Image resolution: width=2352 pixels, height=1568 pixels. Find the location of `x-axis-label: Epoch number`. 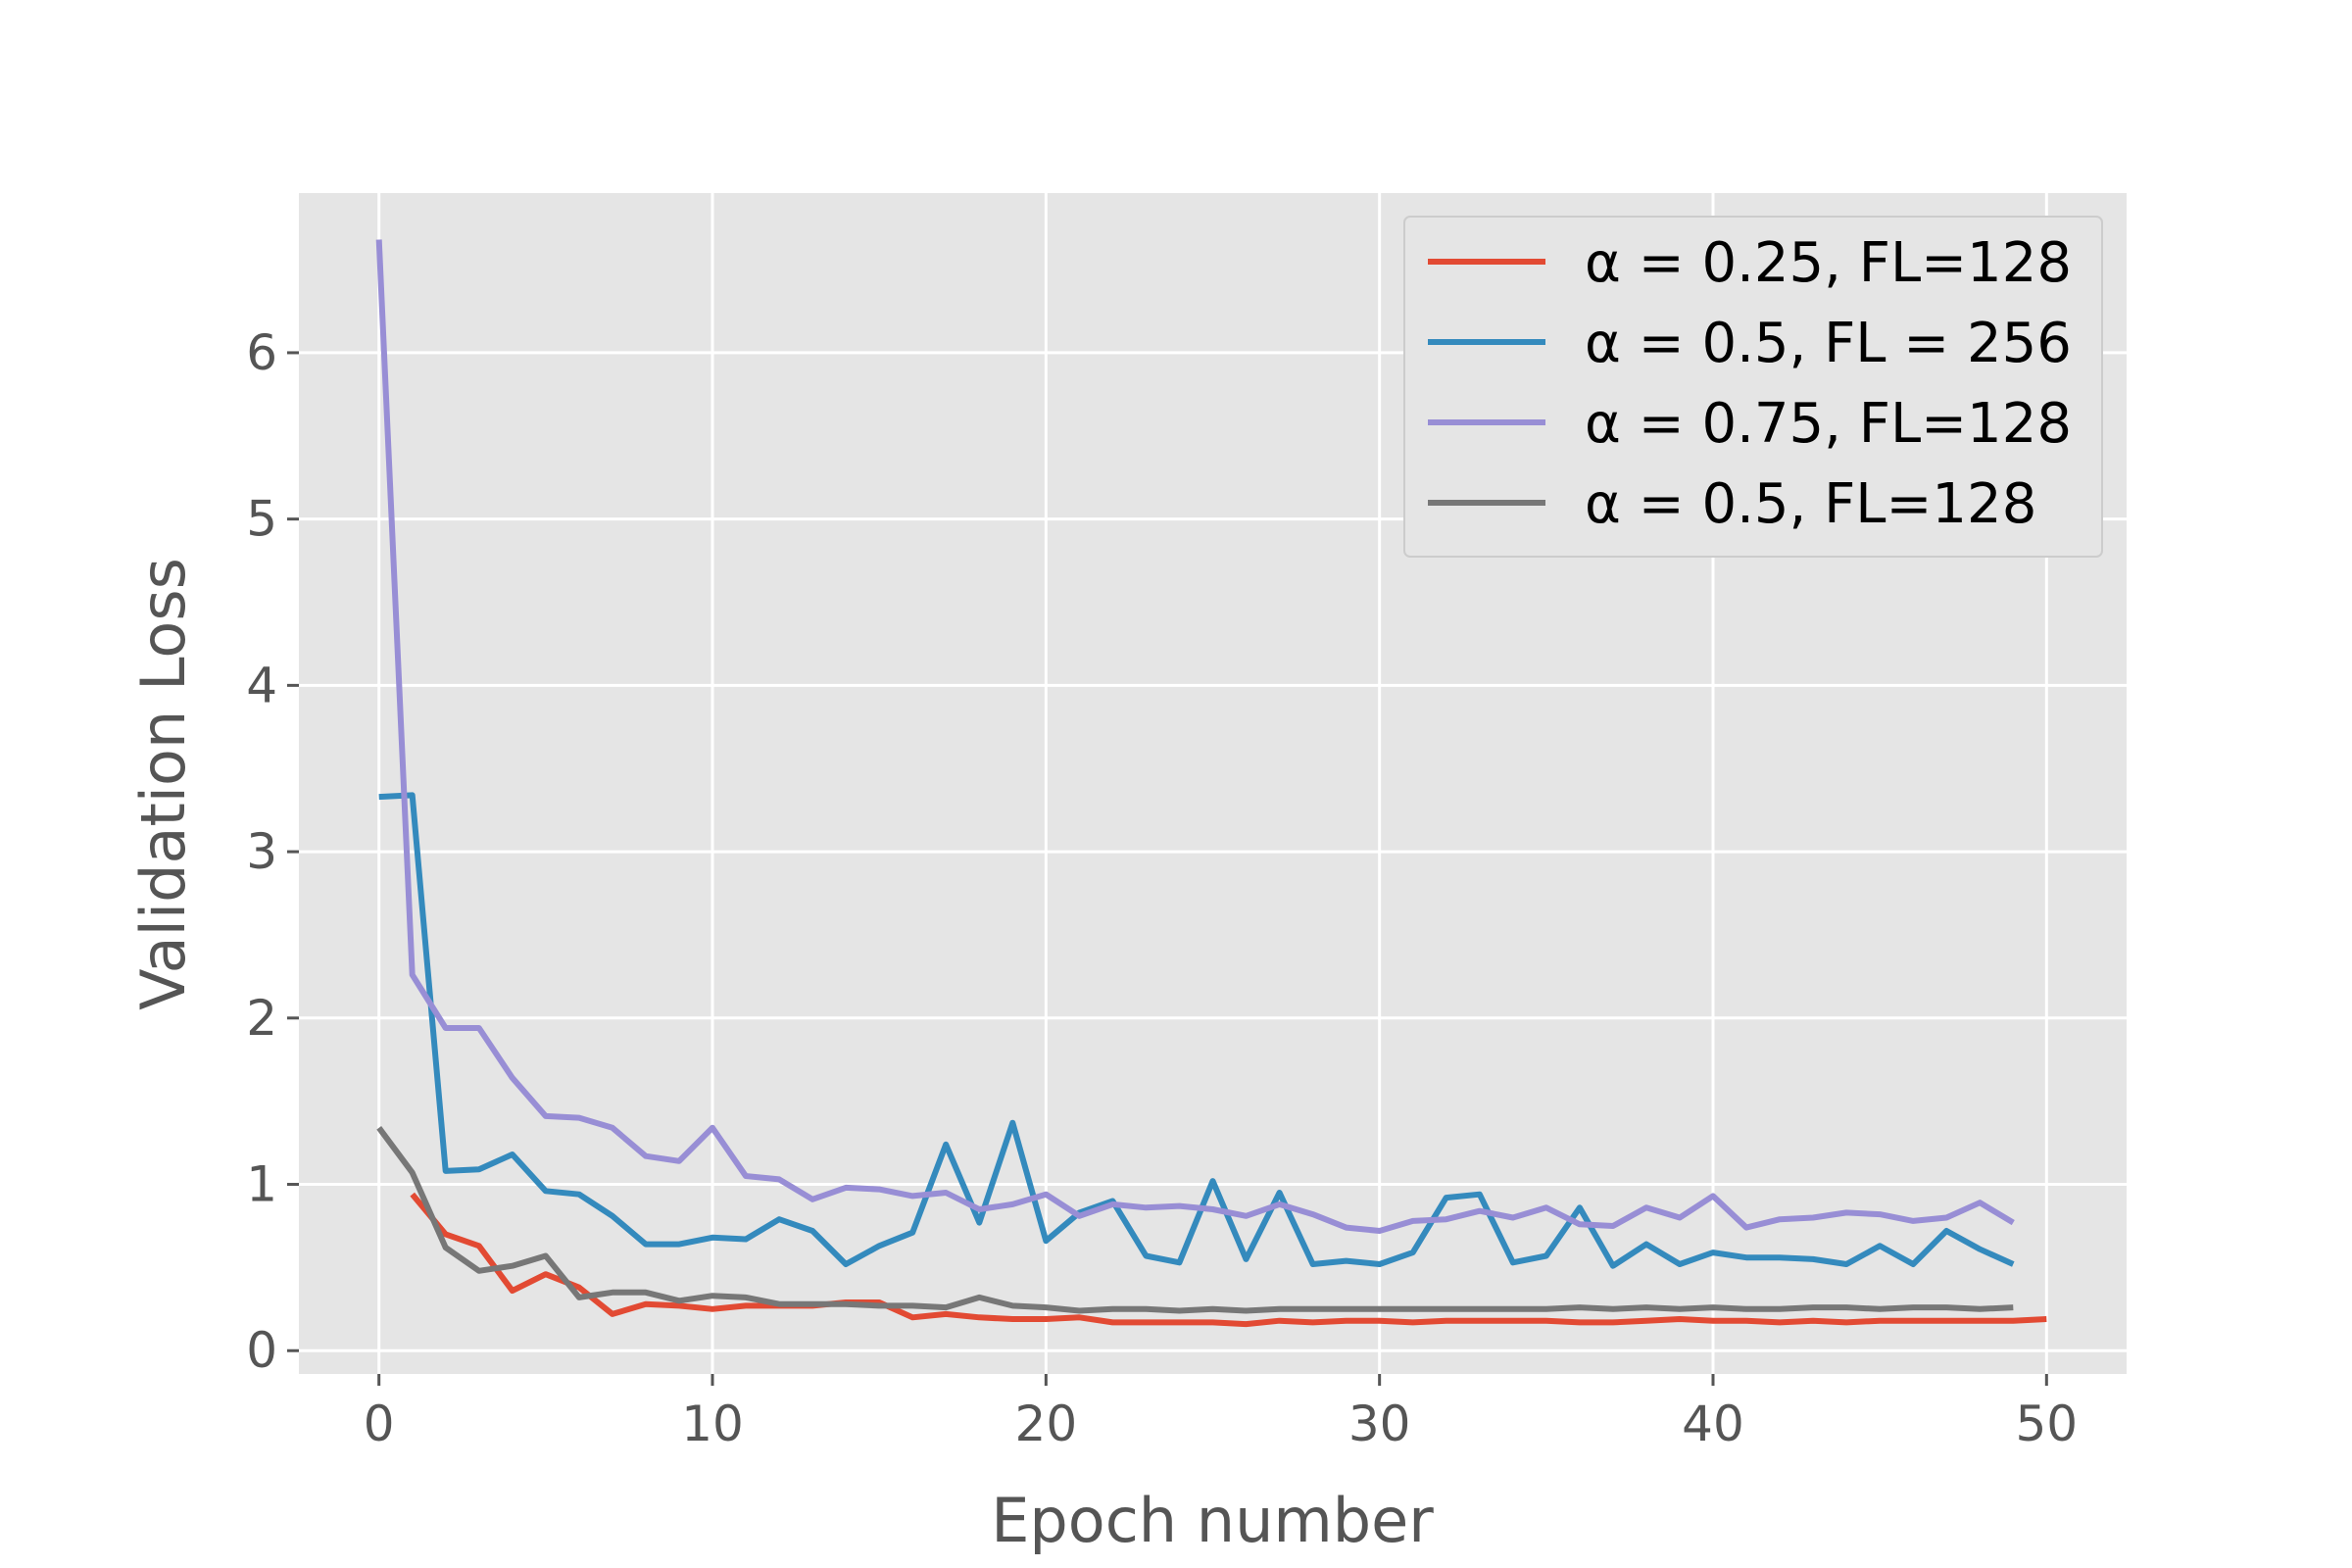

x-axis-label: Epoch number is located at coordinates (1212, 1520).